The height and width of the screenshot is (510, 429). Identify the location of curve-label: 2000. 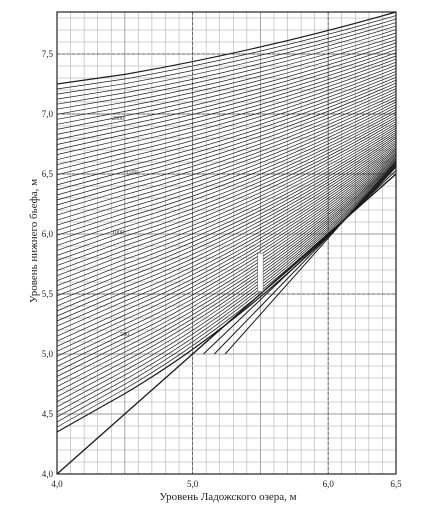
(118, 119).